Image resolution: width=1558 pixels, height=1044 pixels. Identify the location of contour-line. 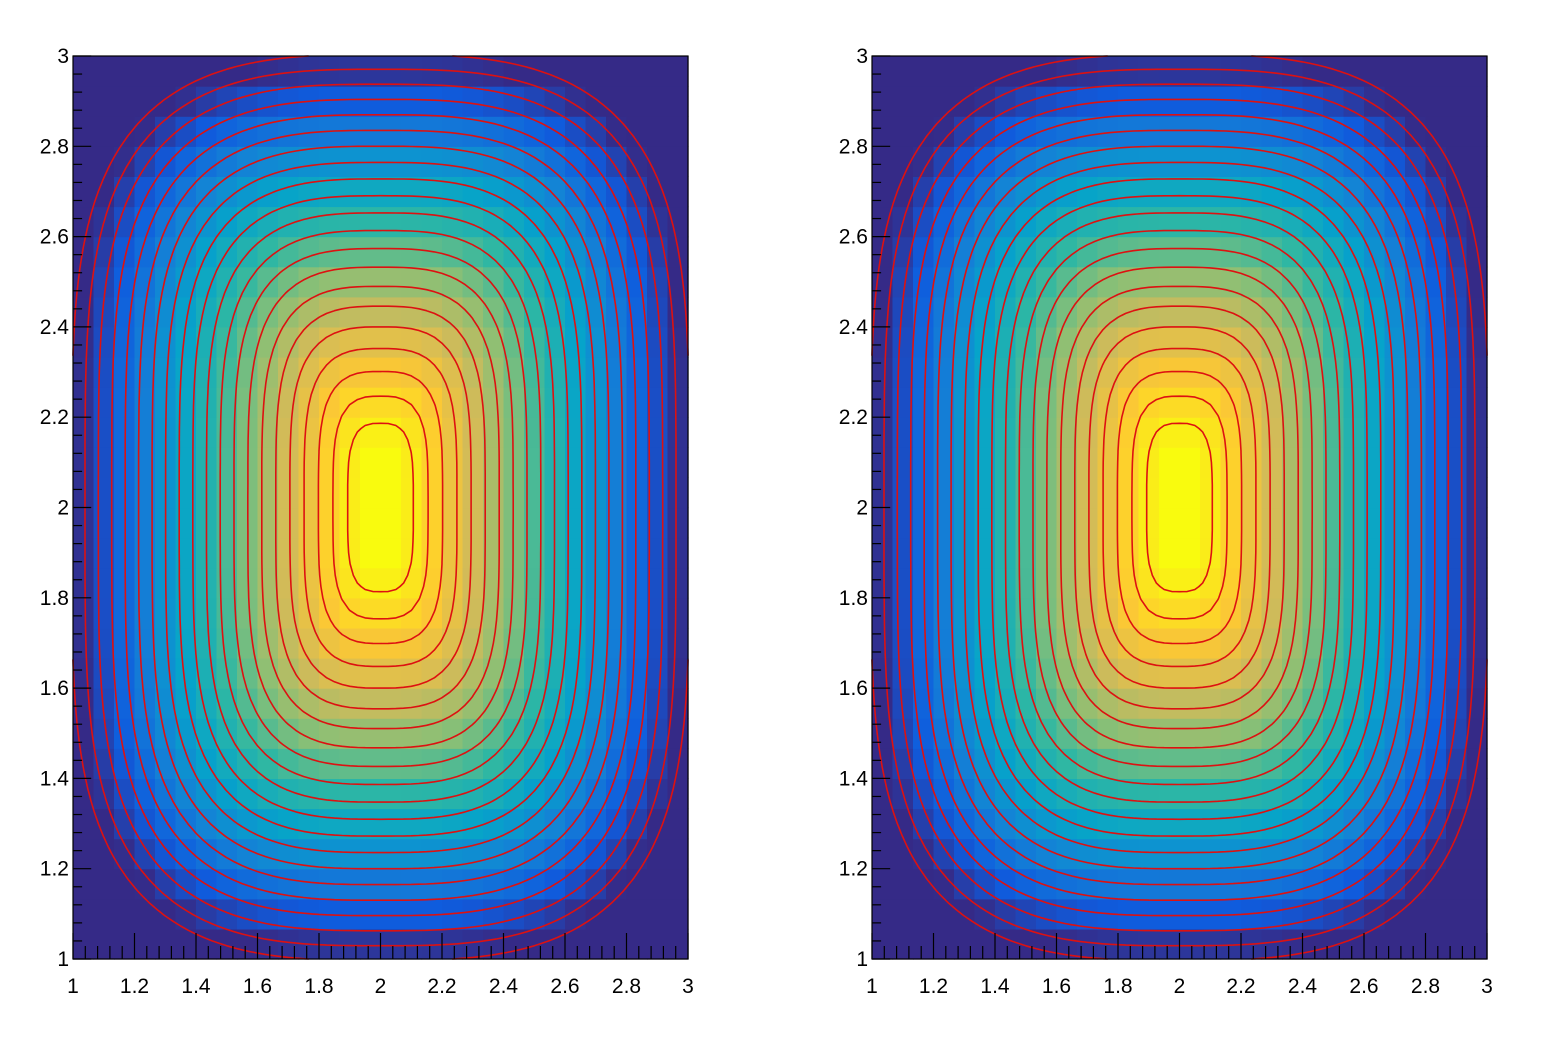
(1179, 507).